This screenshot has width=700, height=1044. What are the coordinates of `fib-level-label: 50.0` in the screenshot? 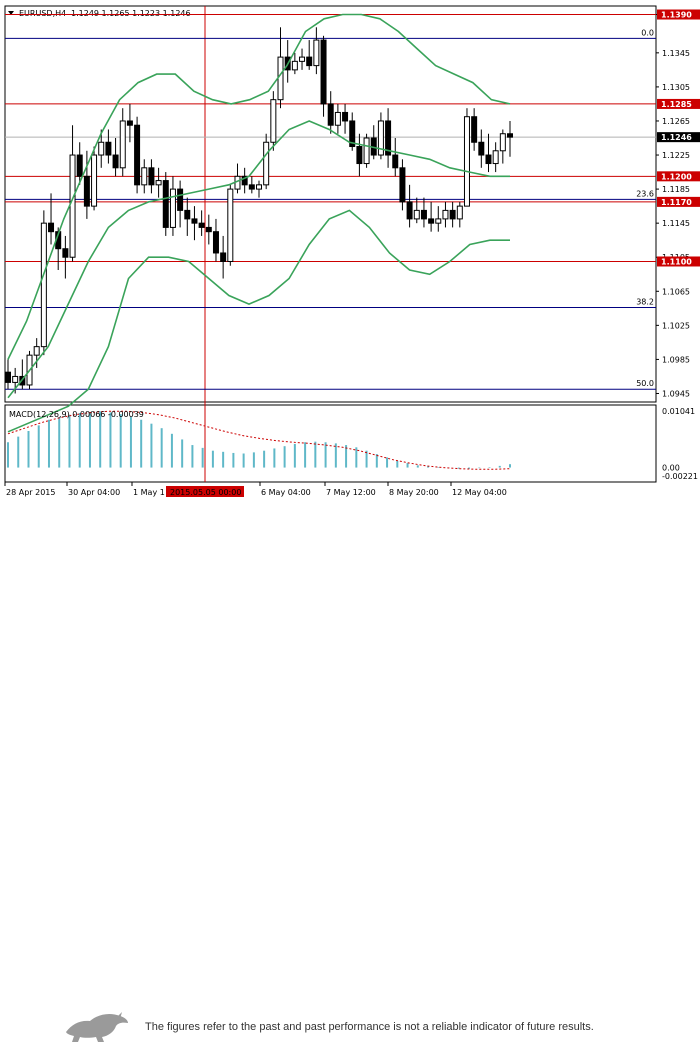 It's located at (645, 383).